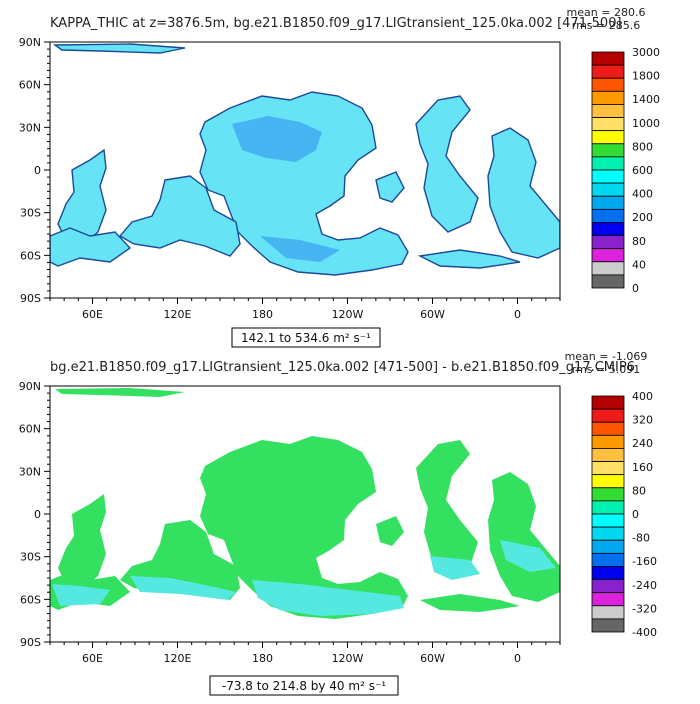  Describe the element at coordinates (606, 369) in the screenshot. I see `panel-2-rms: rms = 5.091` at that location.